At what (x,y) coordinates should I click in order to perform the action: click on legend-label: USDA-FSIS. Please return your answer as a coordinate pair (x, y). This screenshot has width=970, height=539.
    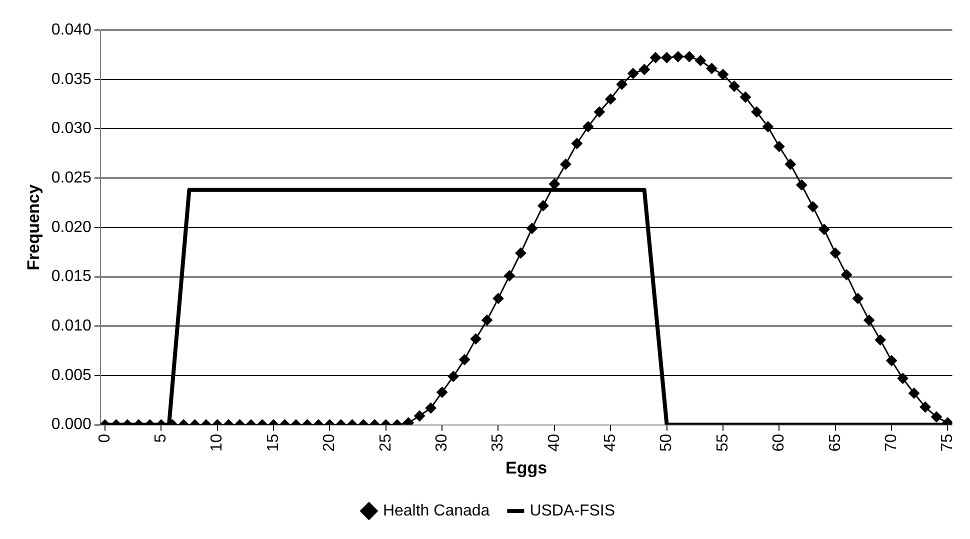
    Looking at the image, I should click on (573, 511).